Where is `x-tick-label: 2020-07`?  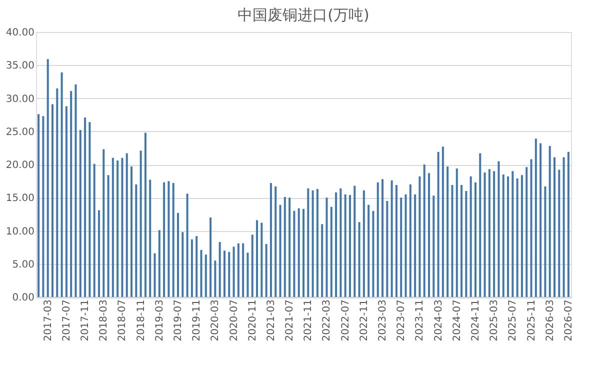 x-tick-label: 2020-07 is located at coordinates (234, 321).